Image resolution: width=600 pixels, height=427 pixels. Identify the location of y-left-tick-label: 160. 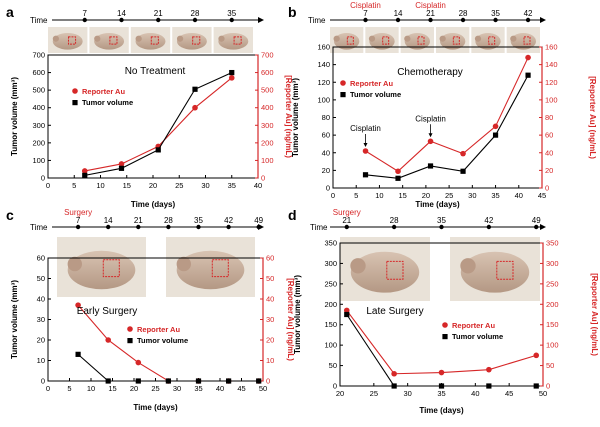
(323, 47).